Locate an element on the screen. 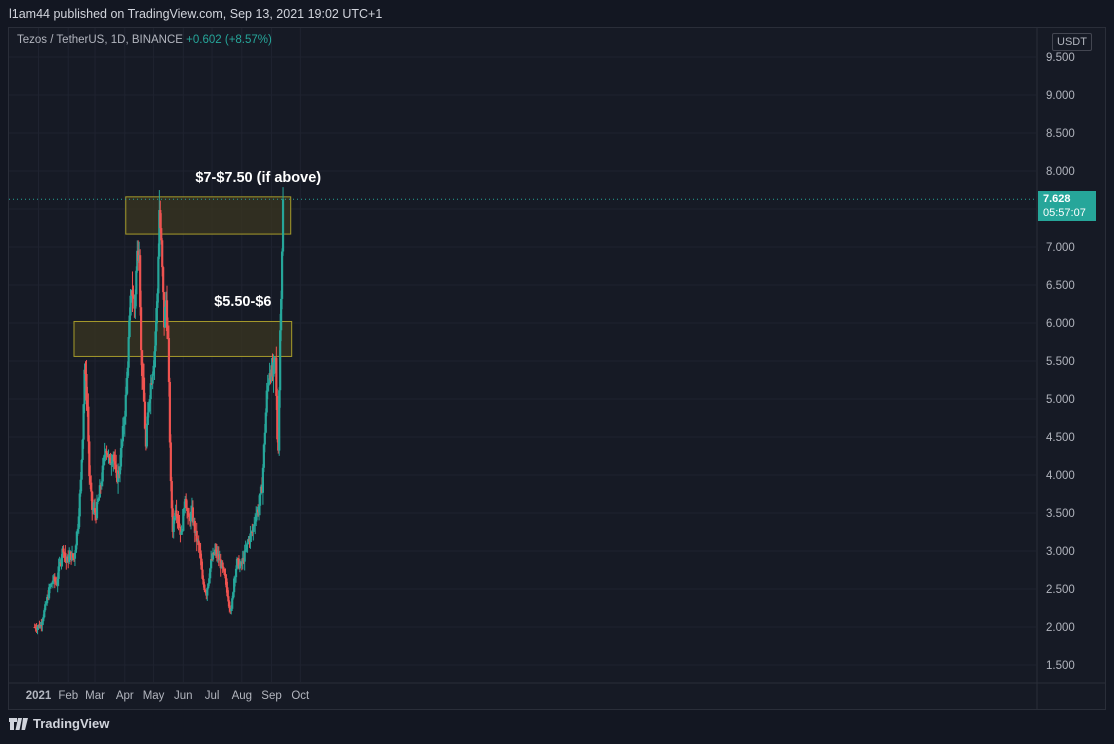  price-tick-label: 9.500 is located at coordinates (1060, 58).